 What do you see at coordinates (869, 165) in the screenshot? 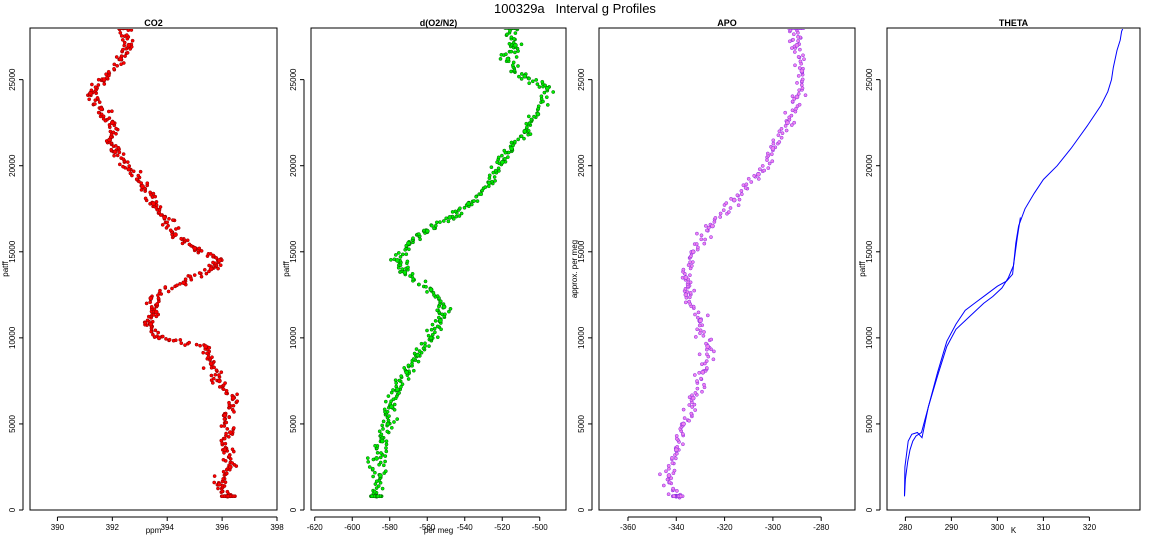
I see `y-tick-label: 20000` at bounding box center [869, 165].